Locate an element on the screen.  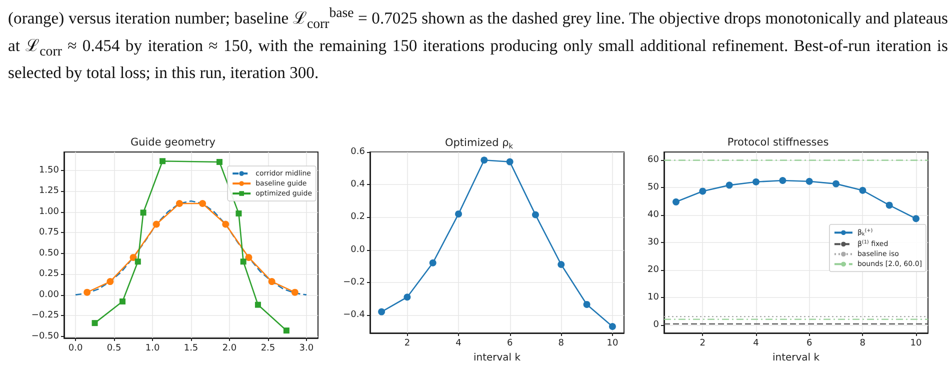
y-tick-label: 0.50 is located at coordinates (49, 253).